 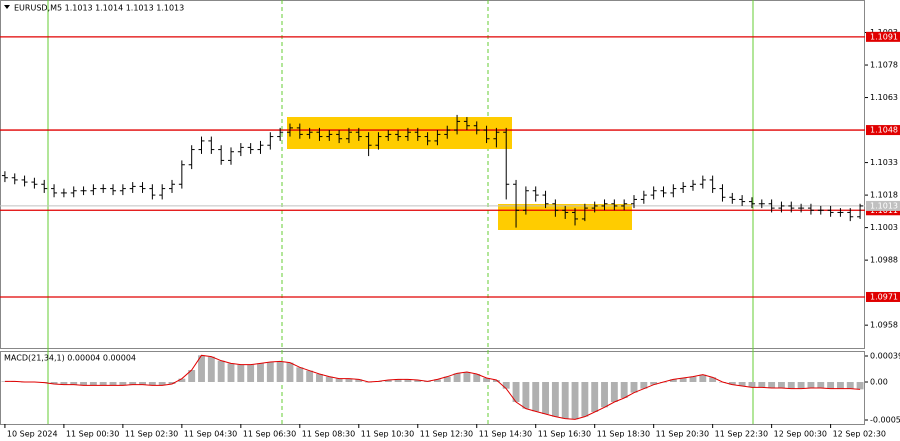 What do you see at coordinates (564, 434) in the screenshot?
I see `x-tick-label: 11 Sep 16:30` at bounding box center [564, 434].